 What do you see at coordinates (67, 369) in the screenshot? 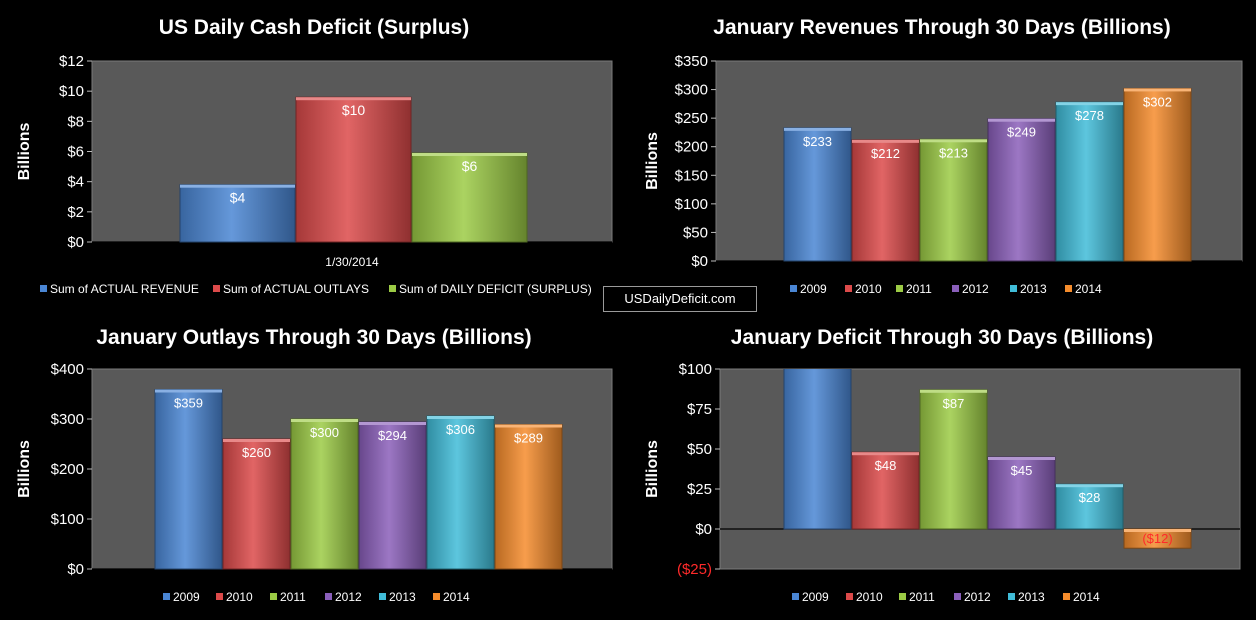
I see `y-tick-label: $400` at bounding box center [67, 369].